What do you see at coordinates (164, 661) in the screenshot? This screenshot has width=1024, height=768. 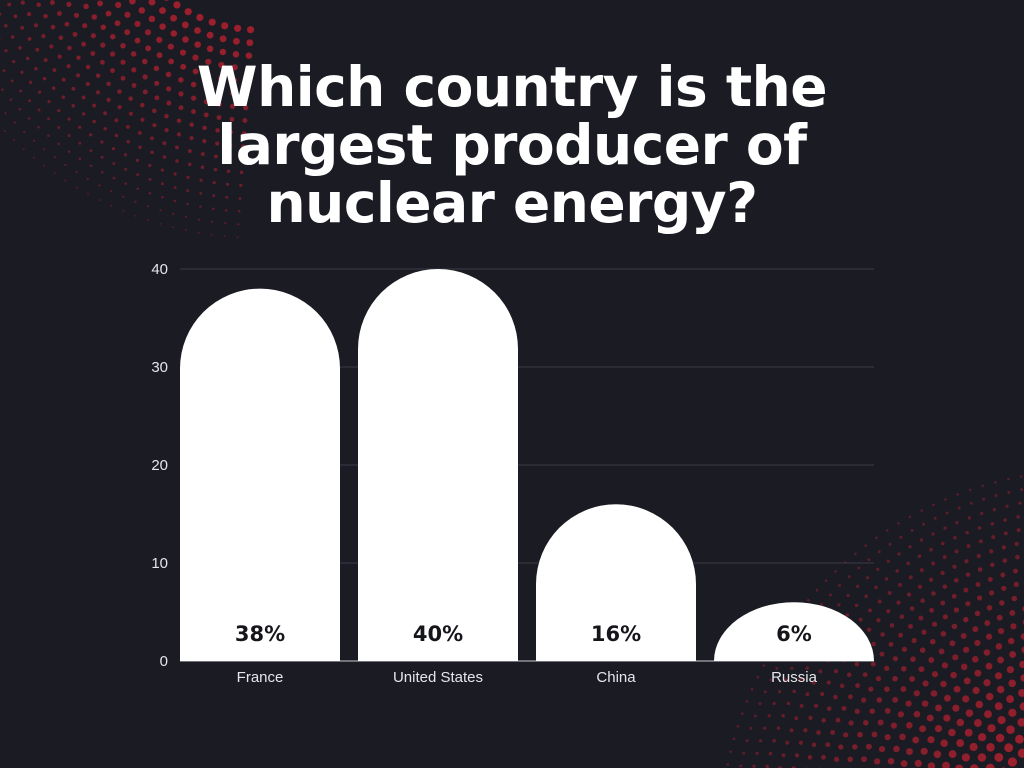 I see `y-tick-label: 0` at bounding box center [164, 661].